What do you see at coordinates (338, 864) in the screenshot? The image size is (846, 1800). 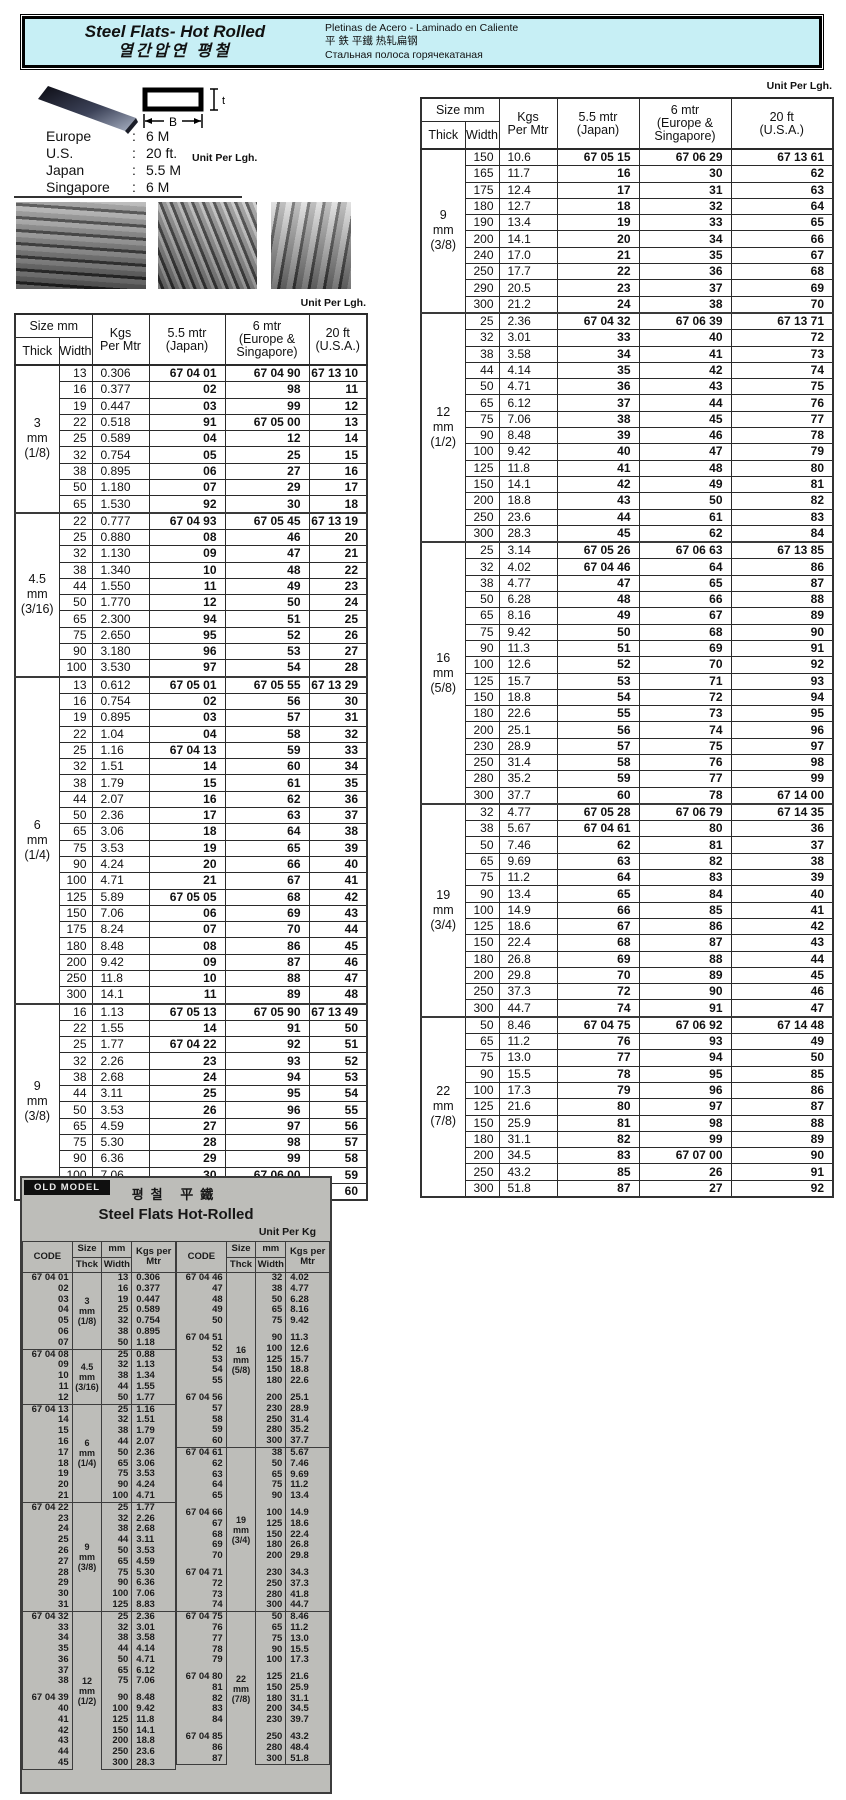 I see `code-20ft-cell: 40` at bounding box center [338, 864].